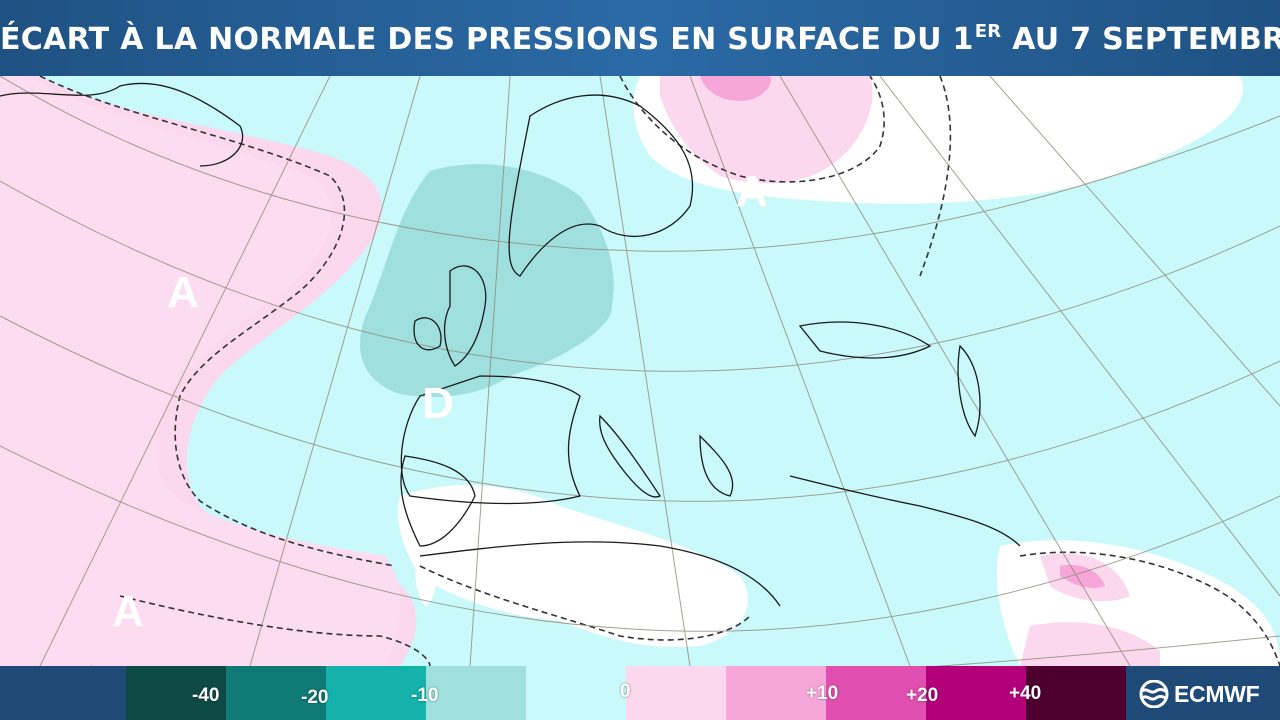 The height and width of the screenshot is (720, 1280). Describe the element at coordinates (625, 691) in the screenshot. I see `legend-label: 0` at that location.